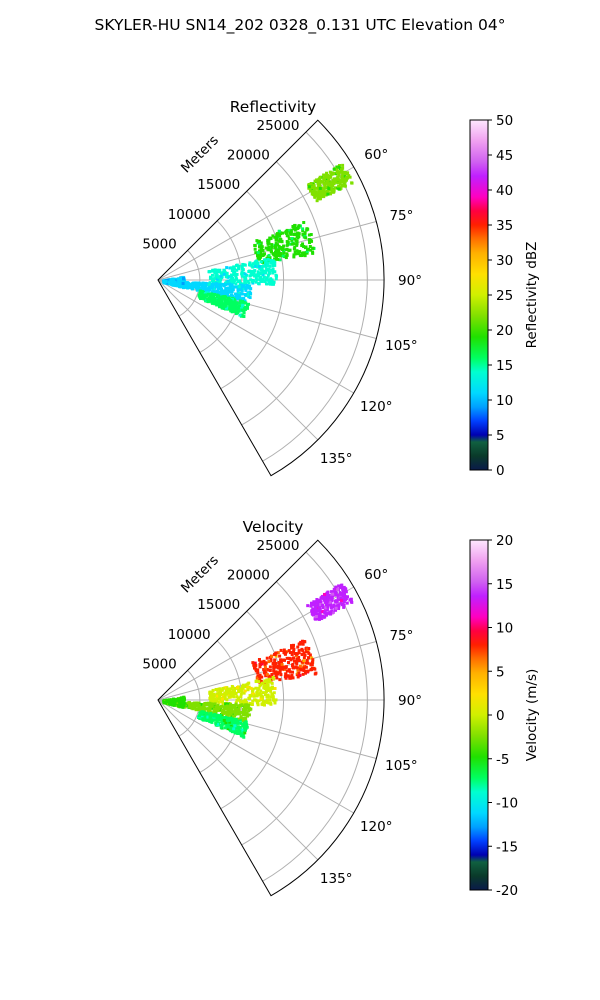  I want to click on theta-tick-label: 105°, so click(401, 346).